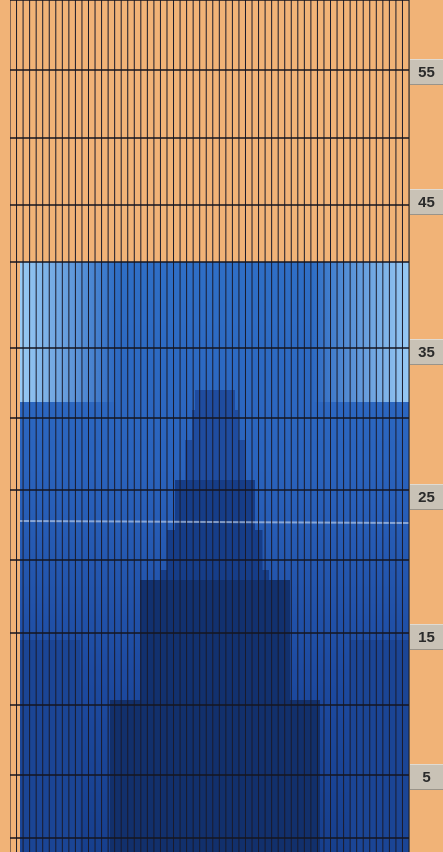  Describe the element at coordinates (426, 637) in the screenshot. I see `row-label-15: 15` at that location.